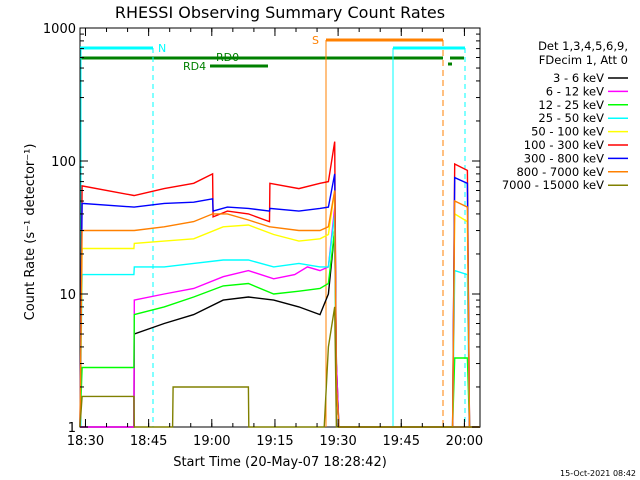 This screenshot has width=640, height=480. What do you see at coordinates (578, 78) in the screenshot?
I see `legend-entry-label: 3 - 6 keV` at bounding box center [578, 78].